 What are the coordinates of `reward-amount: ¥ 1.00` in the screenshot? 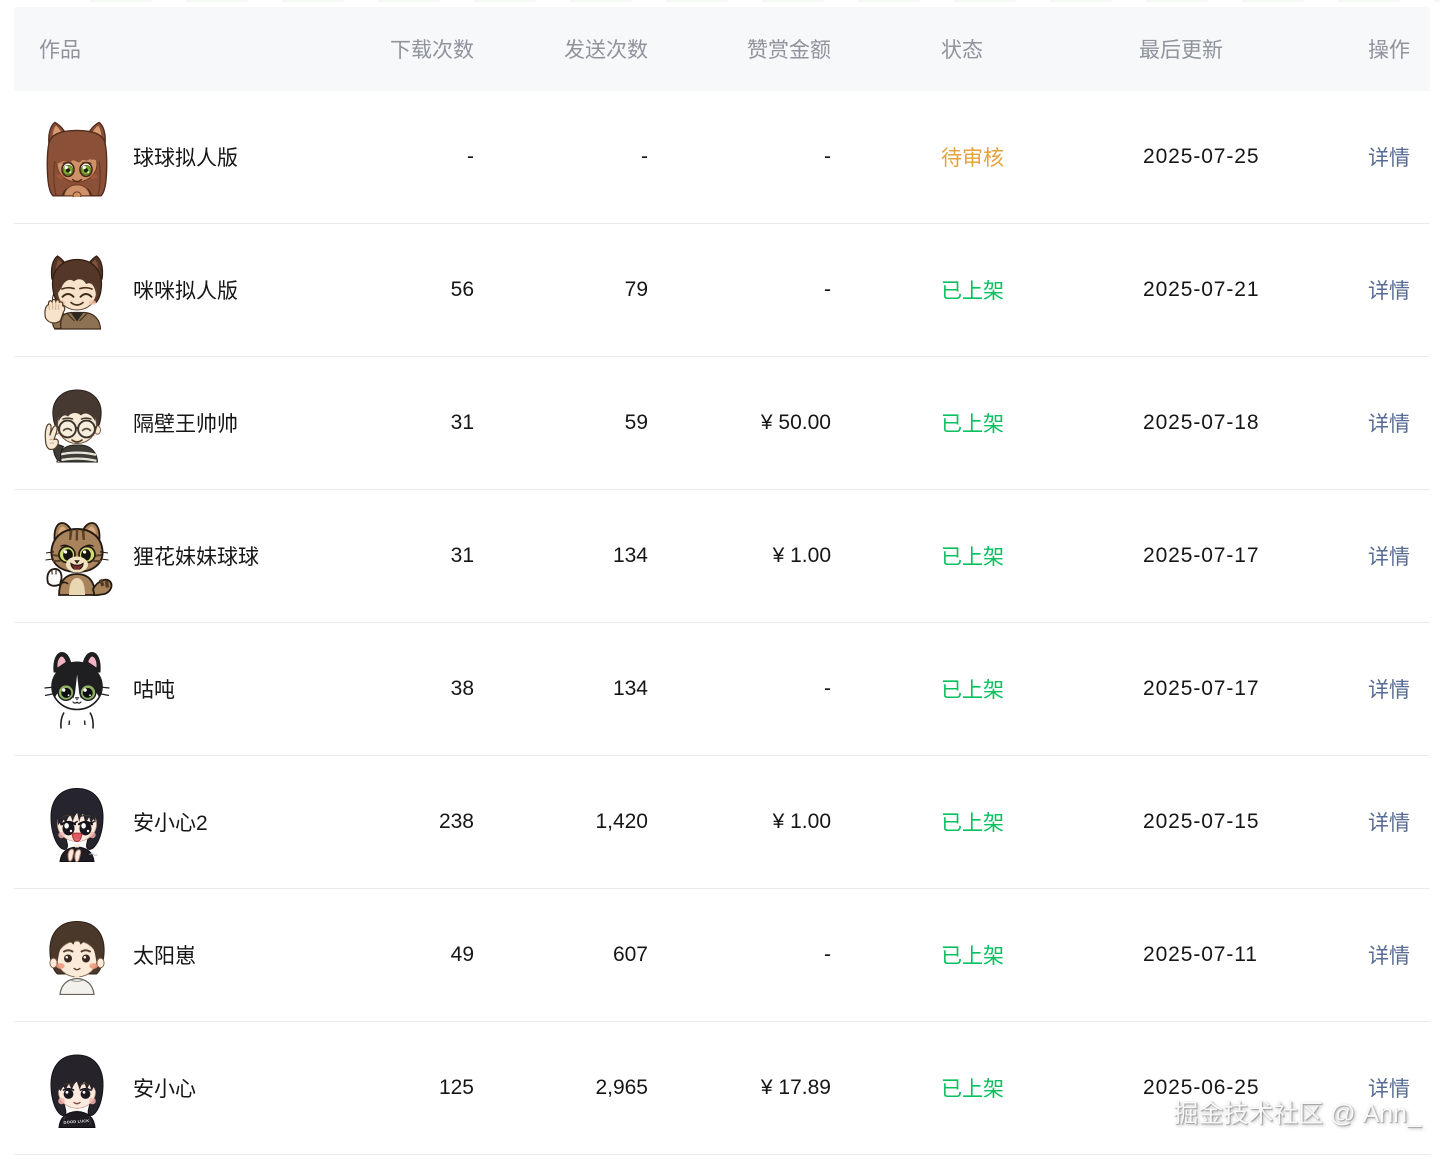 It's located at (801, 555).